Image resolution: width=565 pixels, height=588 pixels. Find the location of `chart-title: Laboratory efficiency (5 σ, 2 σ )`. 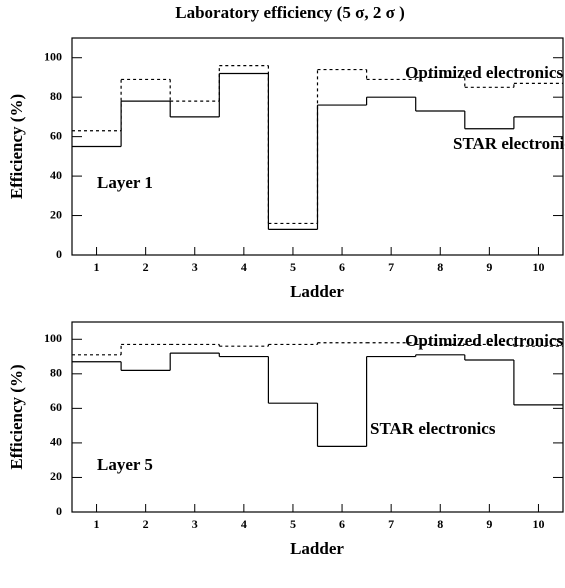

chart-title: Laboratory efficiency (5 σ, 2 σ ) is located at coordinates (290, 12).